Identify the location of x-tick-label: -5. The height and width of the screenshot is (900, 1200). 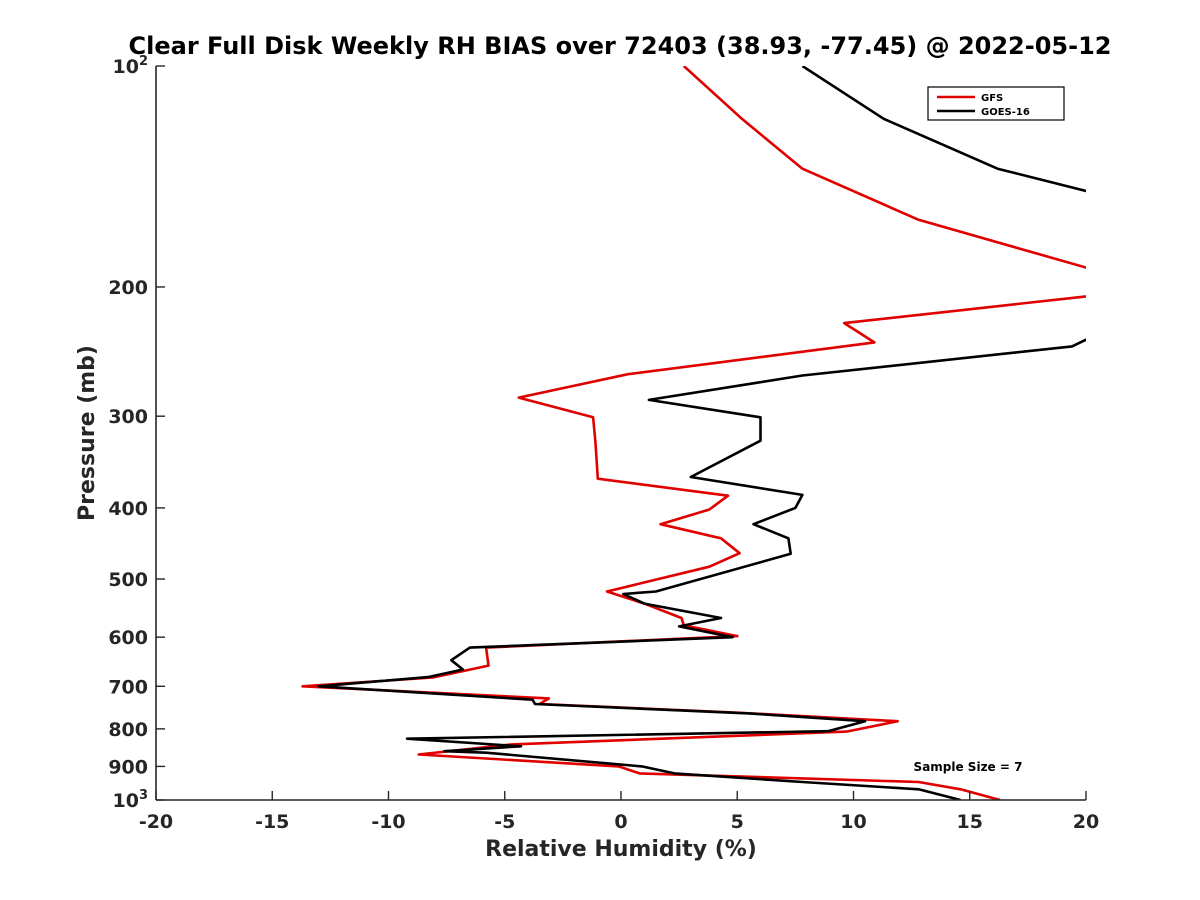
(504, 822).